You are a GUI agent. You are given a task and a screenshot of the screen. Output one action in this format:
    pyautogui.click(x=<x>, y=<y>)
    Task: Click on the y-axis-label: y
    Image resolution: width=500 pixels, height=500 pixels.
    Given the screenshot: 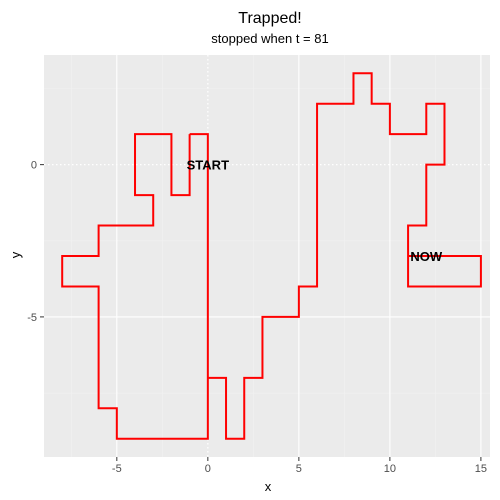 What is the action you would take?
    pyautogui.click(x=15, y=254)
    